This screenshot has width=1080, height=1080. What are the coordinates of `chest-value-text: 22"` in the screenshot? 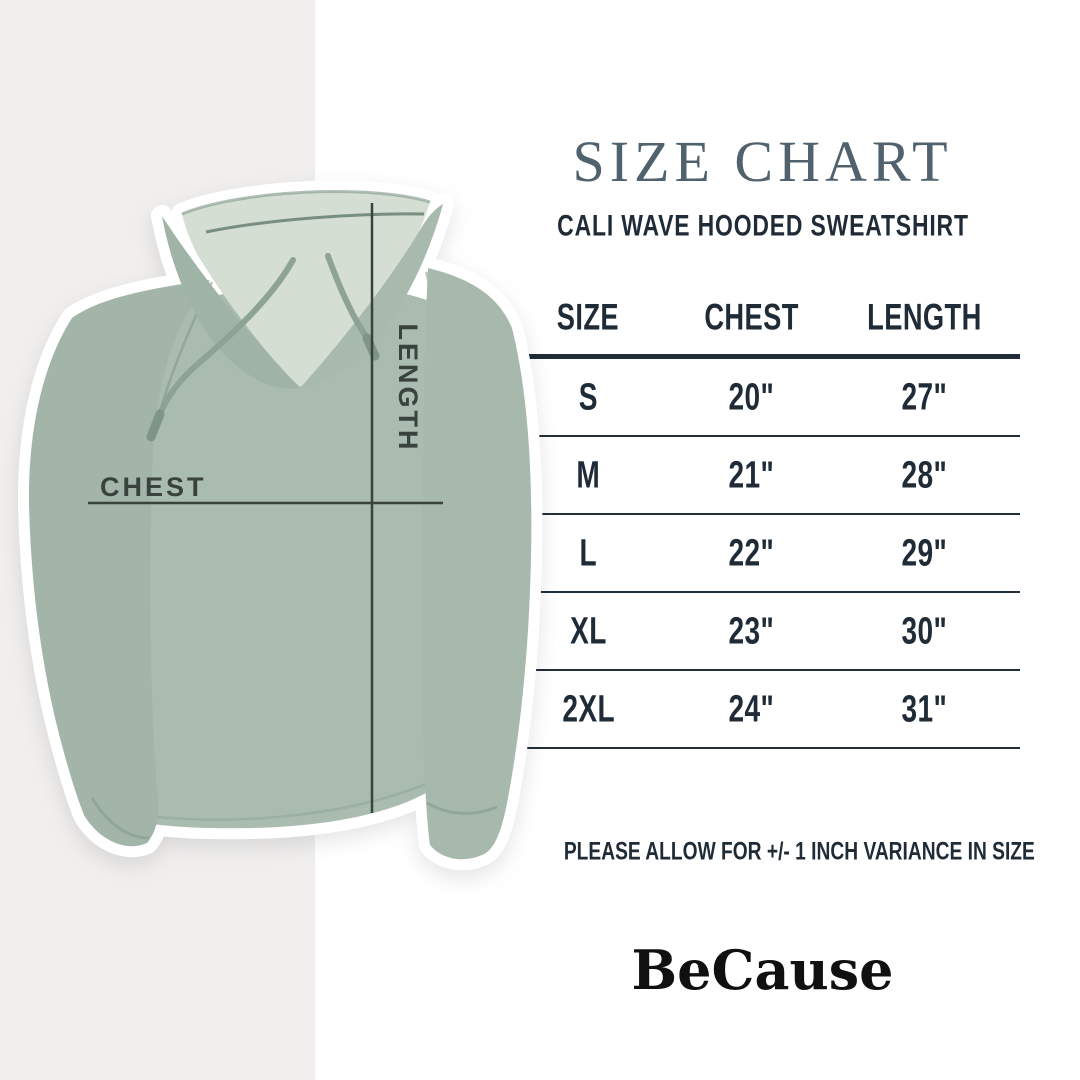 It's located at (751, 552).